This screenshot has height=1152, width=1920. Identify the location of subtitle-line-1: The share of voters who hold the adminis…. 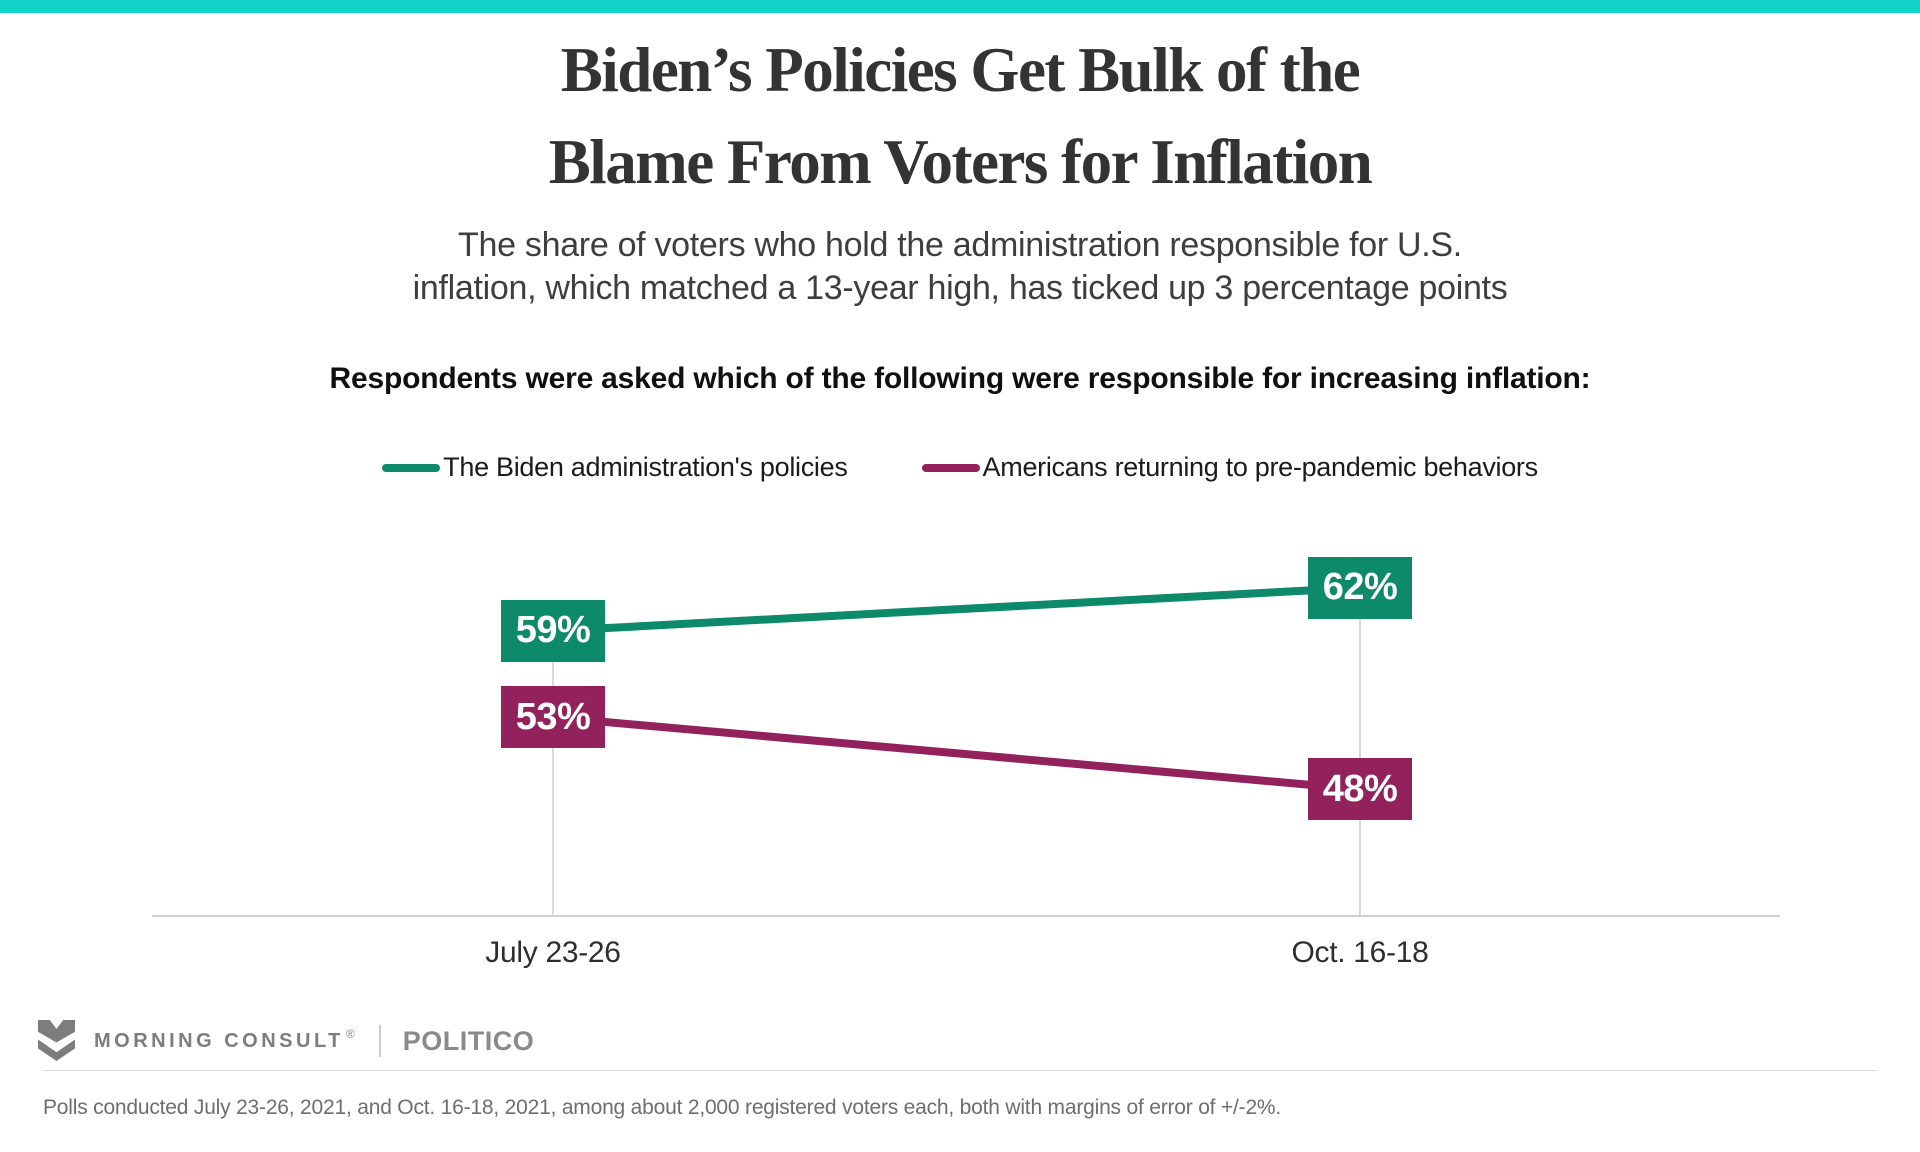
(960, 245).